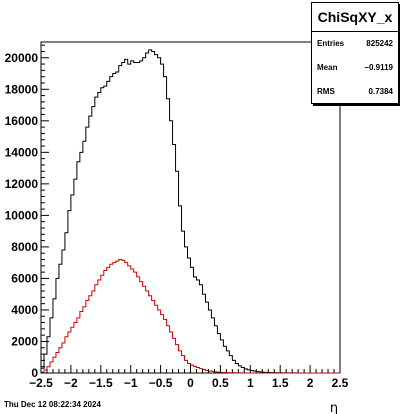 The height and width of the screenshot is (414, 400). Describe the element at coordinates (355, 68) in the screenshot. I see `stats-row-mean: Mean −0.9119` at that location.